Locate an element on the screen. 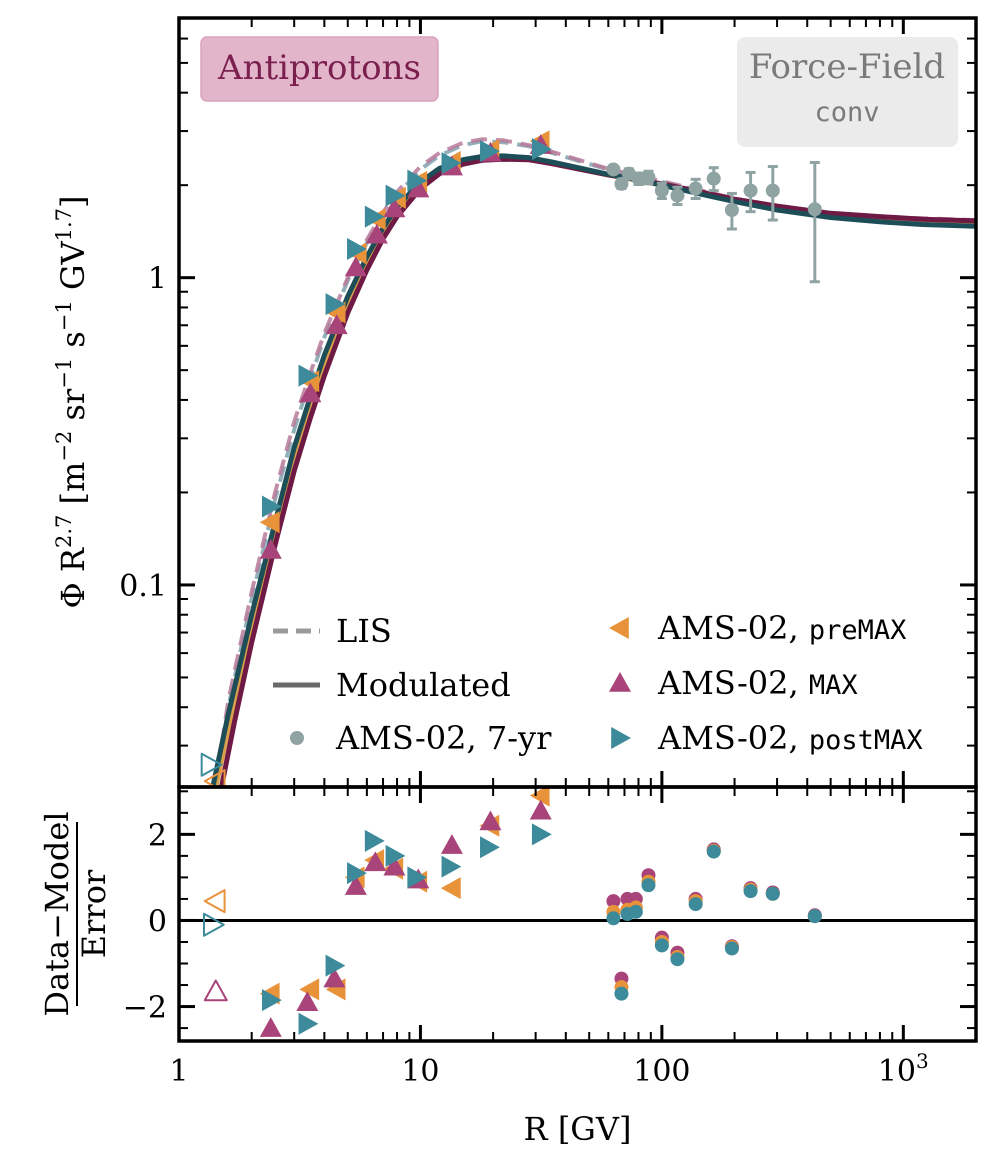 This screenshot has height=1157, width=997. model-badge-box is located at coordinates (847, 92).